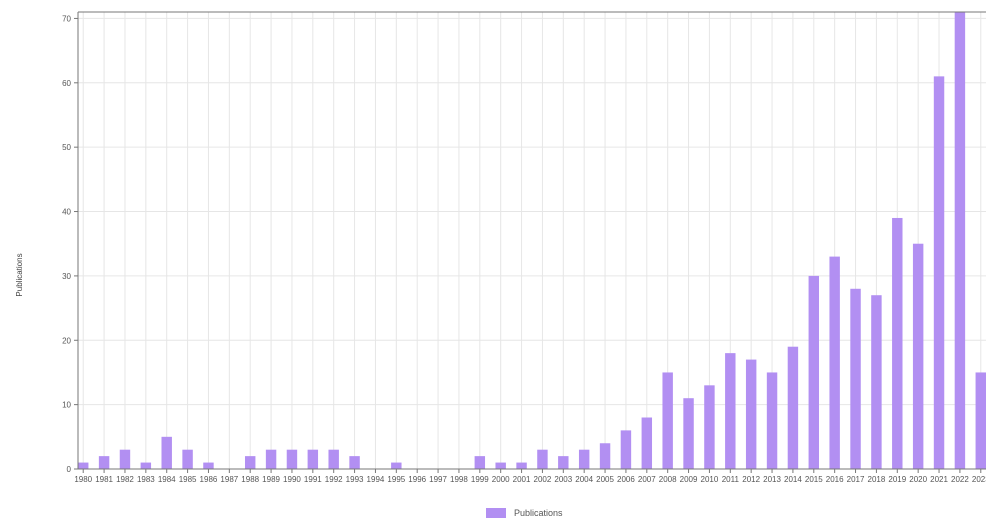 The width and height of the screenshot is (986, 524). What do you see at coordinates (271, 479) in the screenshot?
I see `x-tick-label: 1989` at bounding box center [271, 479].